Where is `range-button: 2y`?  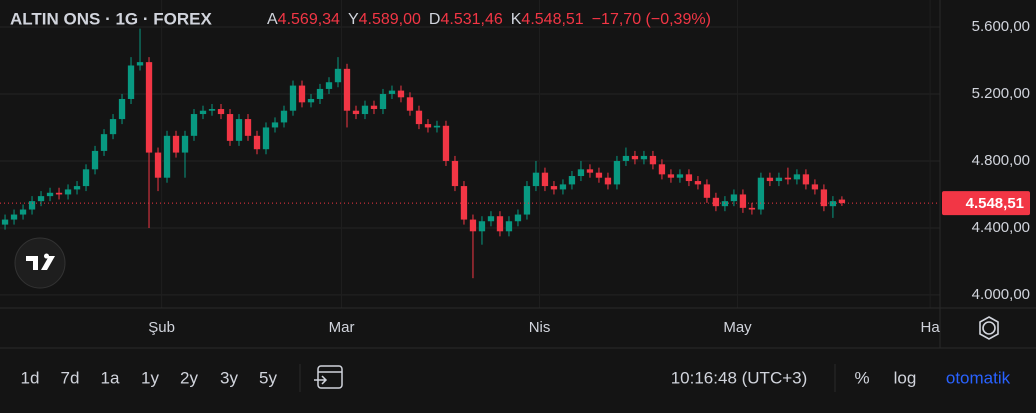 range-button: 2y is located at coordinates (189, 377).